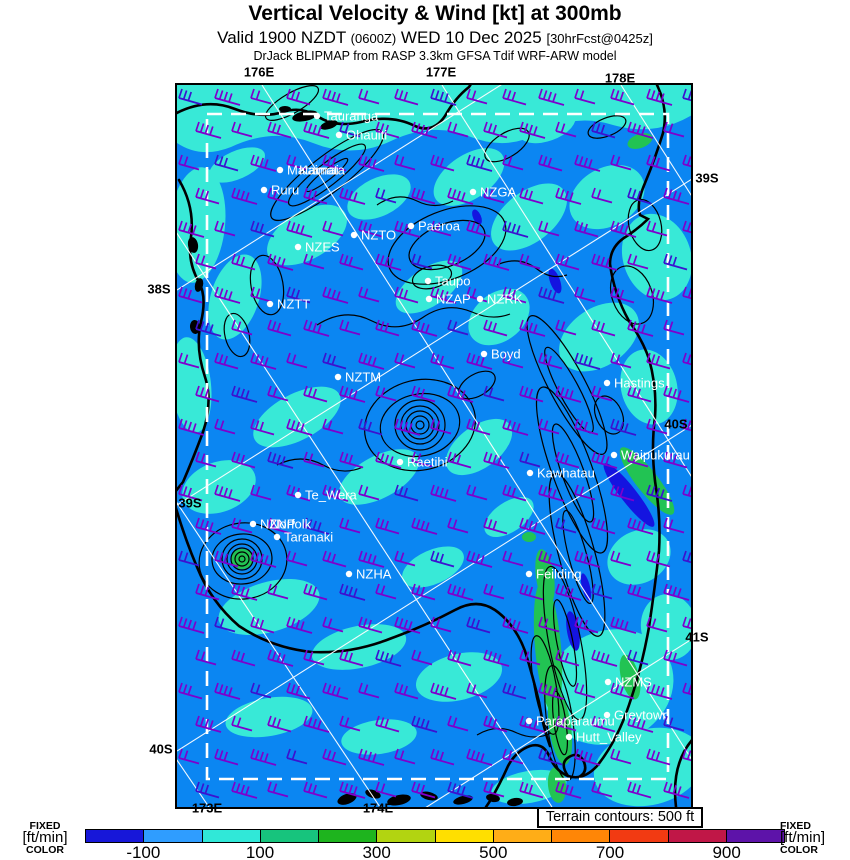 Image resolution: width=850 pixels, height=860 pixels. Describe the element at coordinates (331, 495) in the screenshot. I see `station-label: Te_Wera` at that location.